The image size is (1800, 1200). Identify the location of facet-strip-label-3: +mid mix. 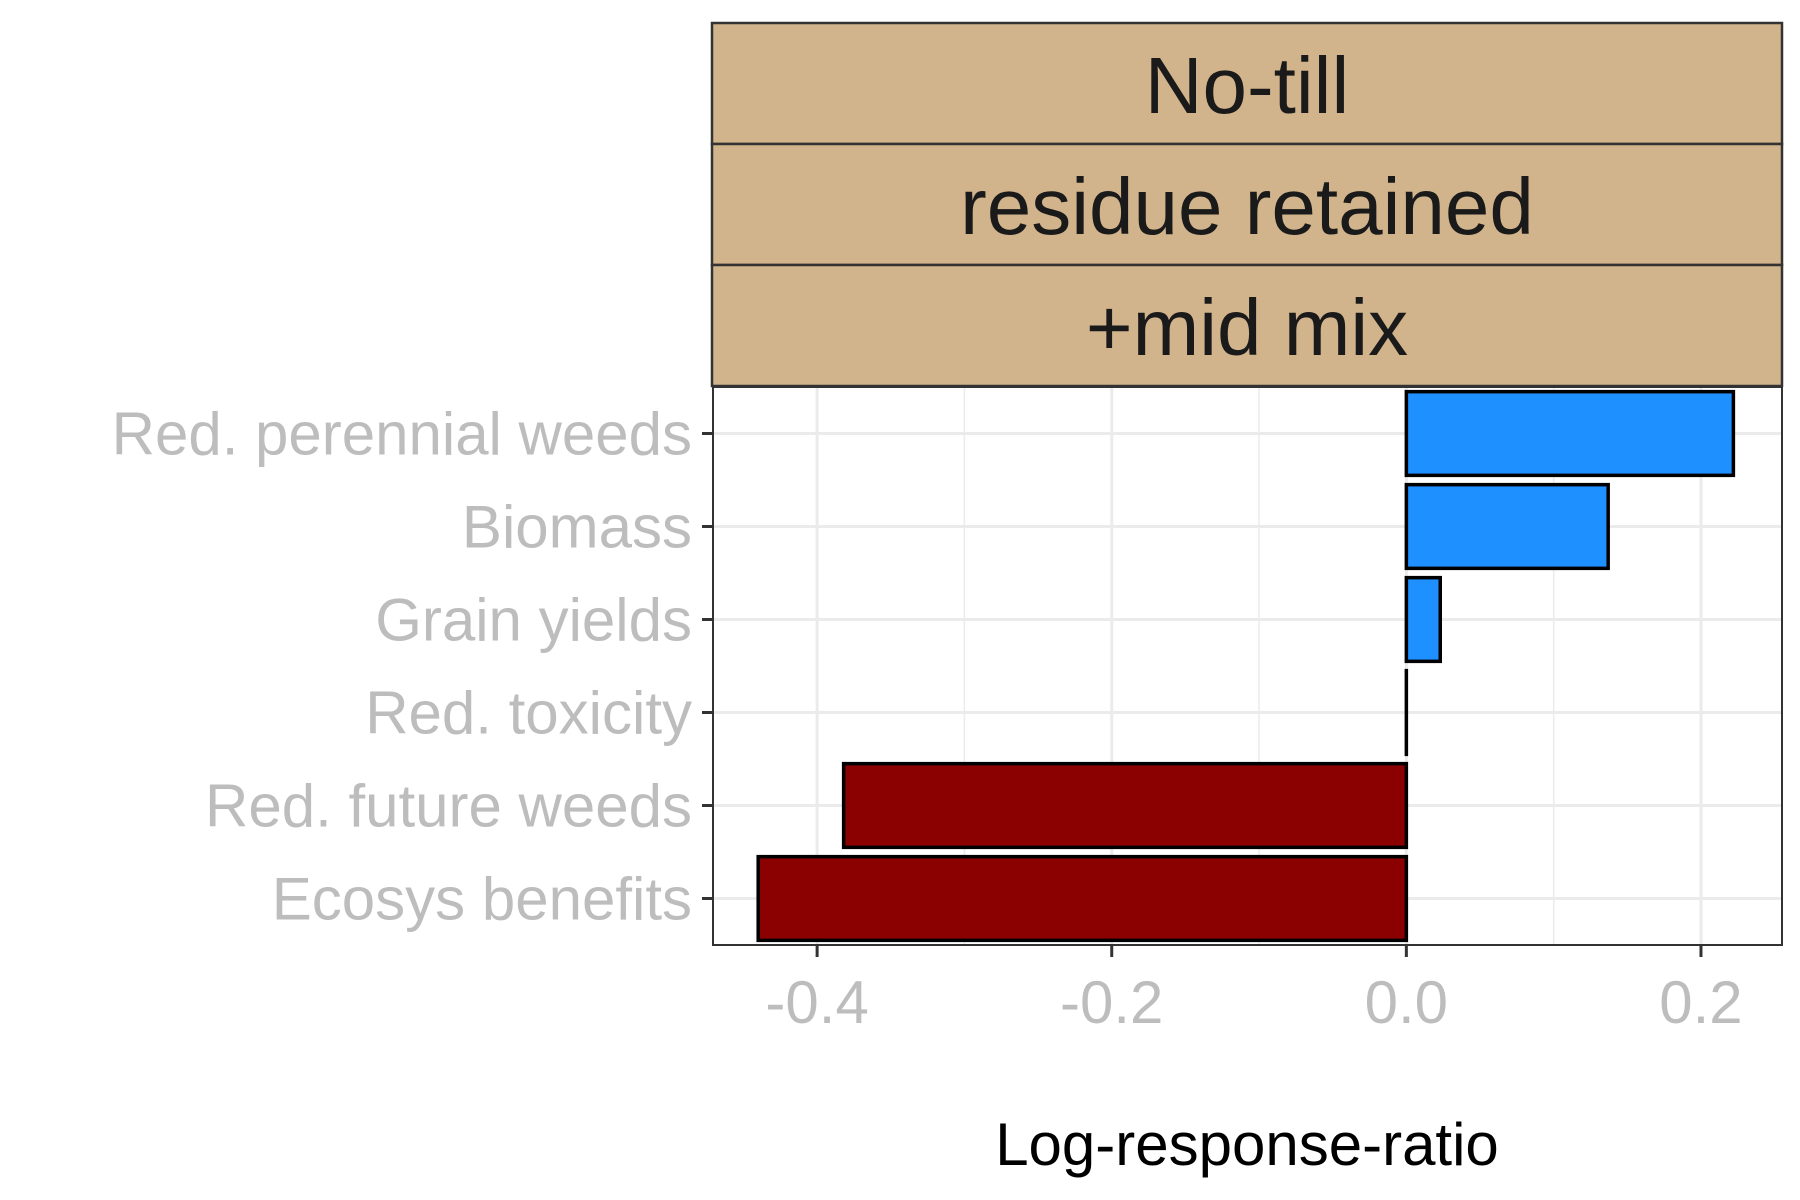
(1247, 327).